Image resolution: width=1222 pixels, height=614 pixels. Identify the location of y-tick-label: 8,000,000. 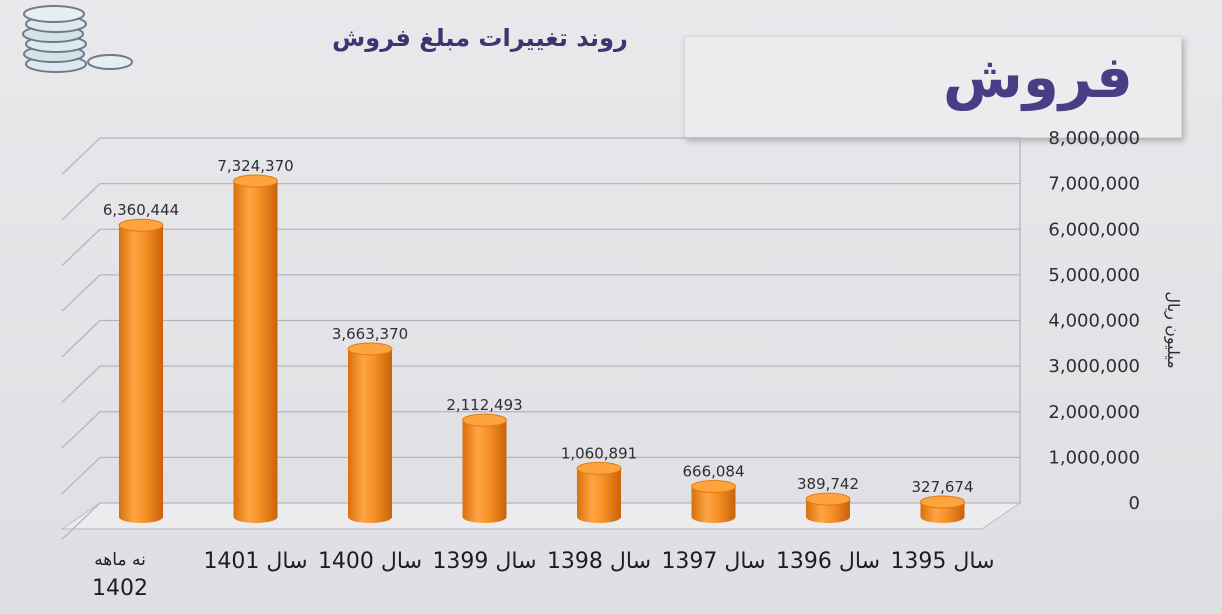
(1094, 138).